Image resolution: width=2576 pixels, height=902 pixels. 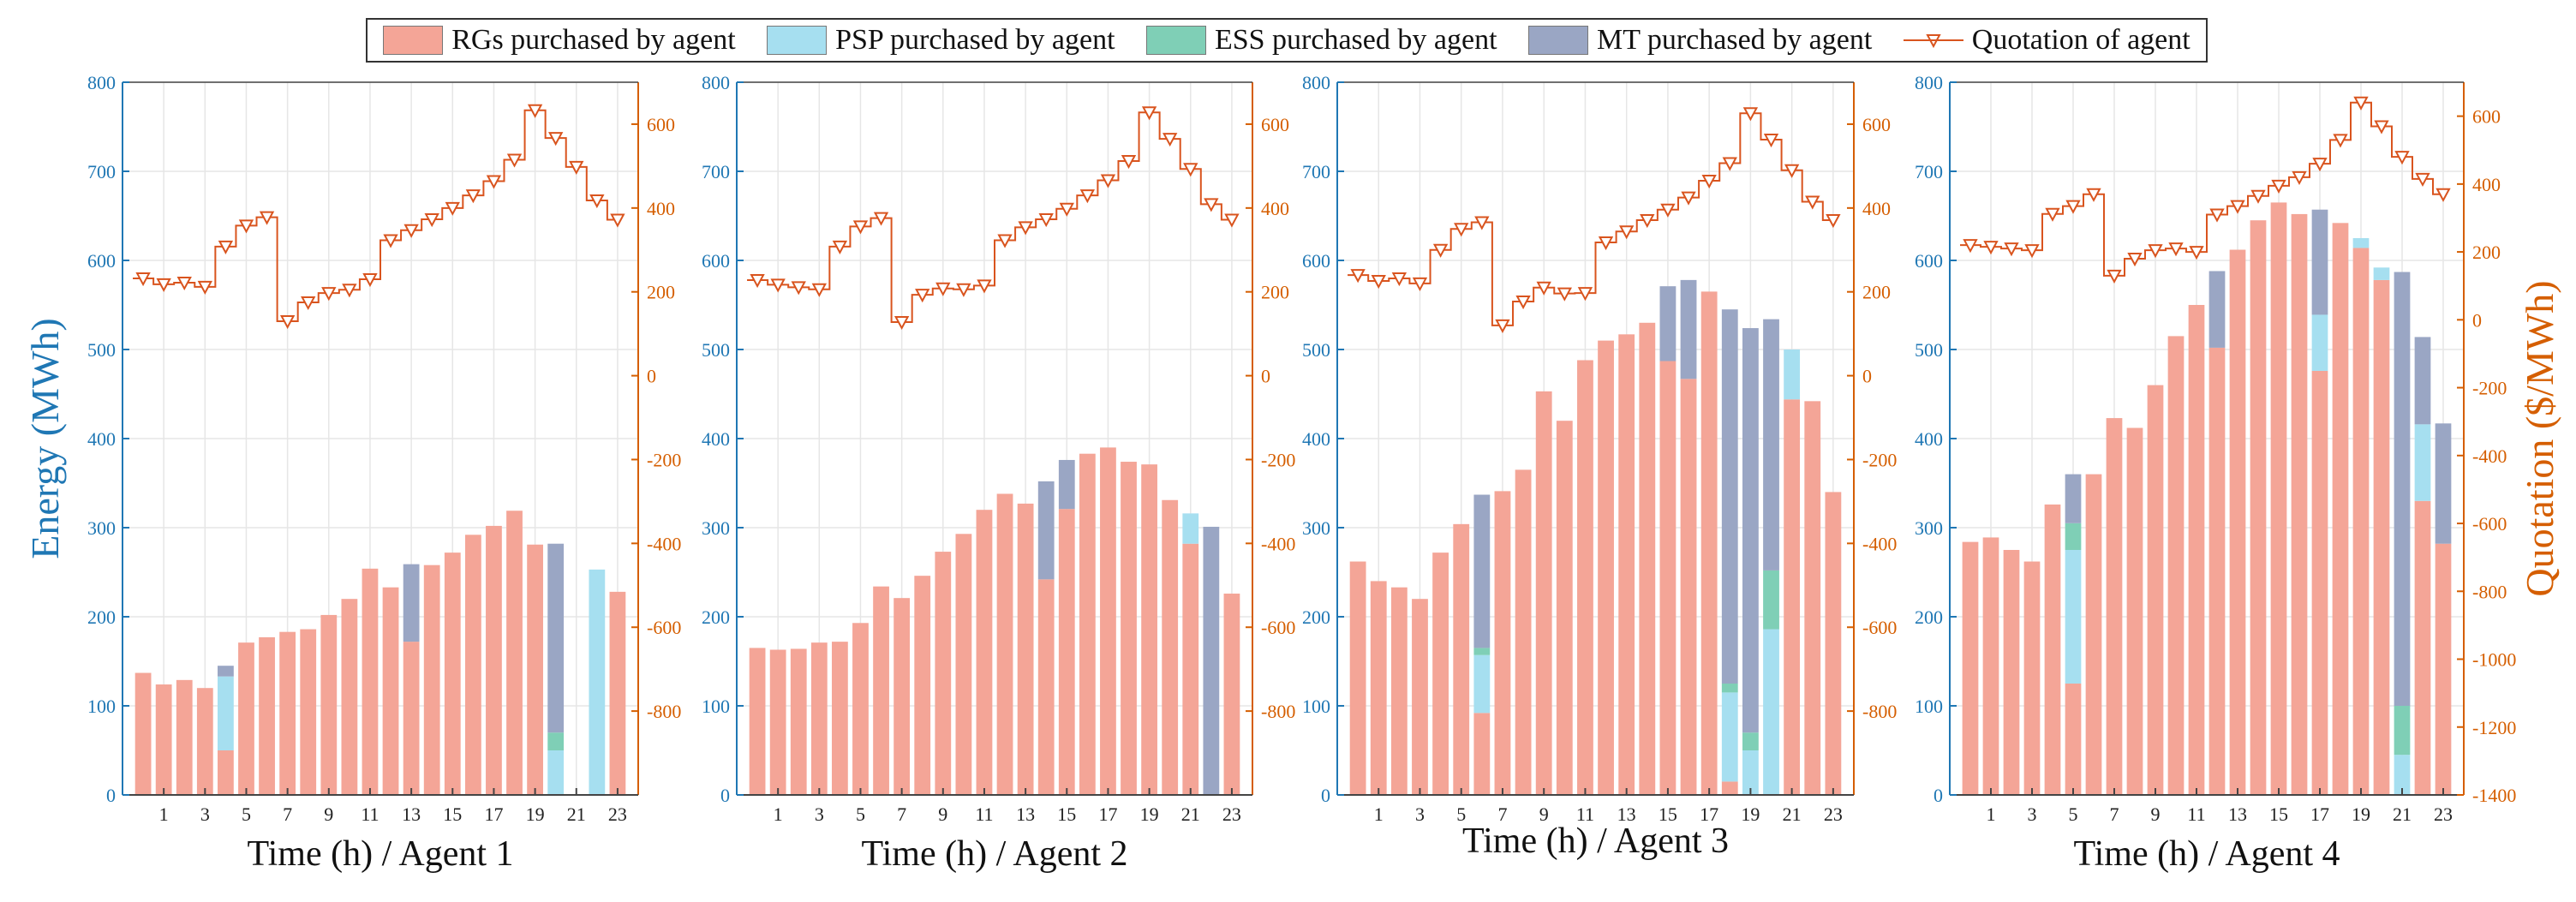 What do you see at coordinates (102, 171) in the screenshot?
I see `left-tick-label: 700` at bounding box center [102, 171].